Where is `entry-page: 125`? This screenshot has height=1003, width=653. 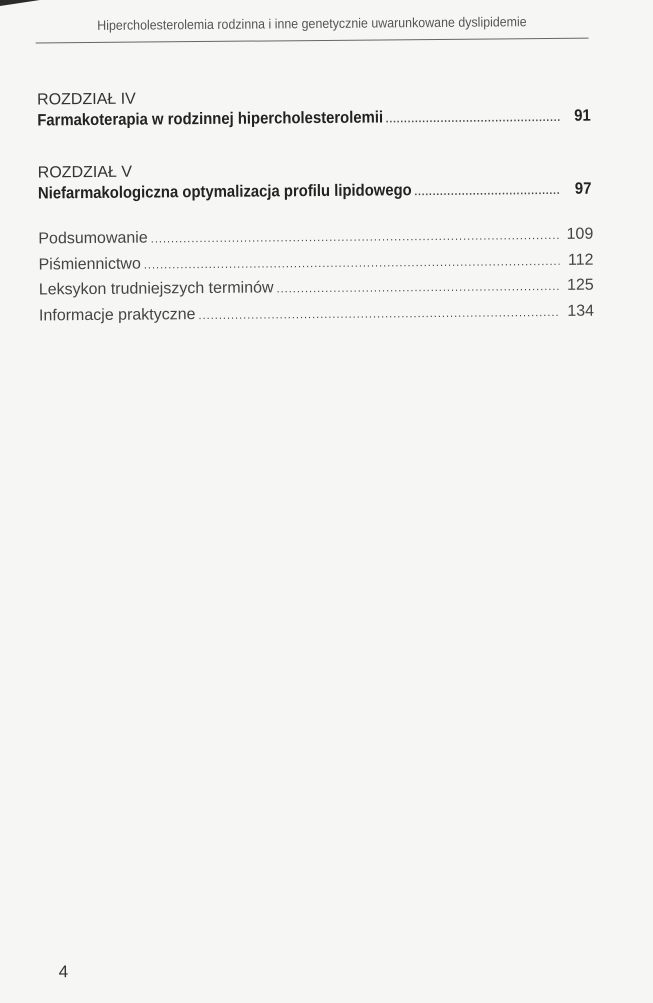
entry-page: 125 is located at coordinates (580, 285).